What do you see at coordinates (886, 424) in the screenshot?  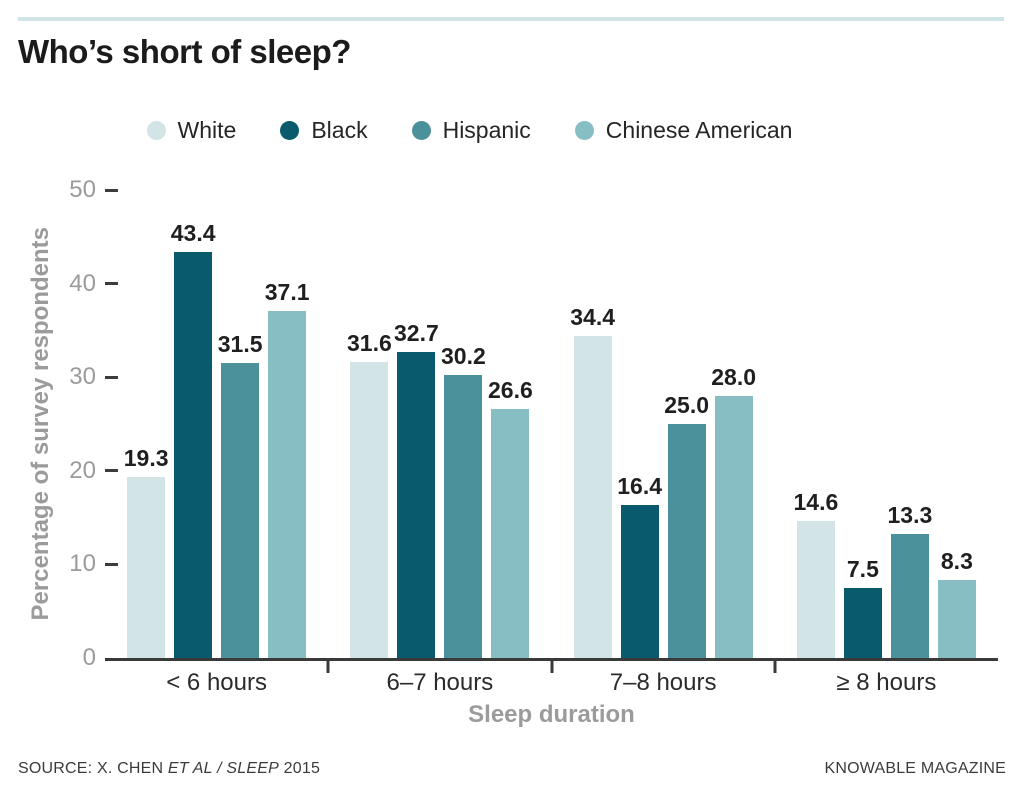 I see `bar-group: 14.6 7.5 13.3 8.3` at bounding box center [886, 424].